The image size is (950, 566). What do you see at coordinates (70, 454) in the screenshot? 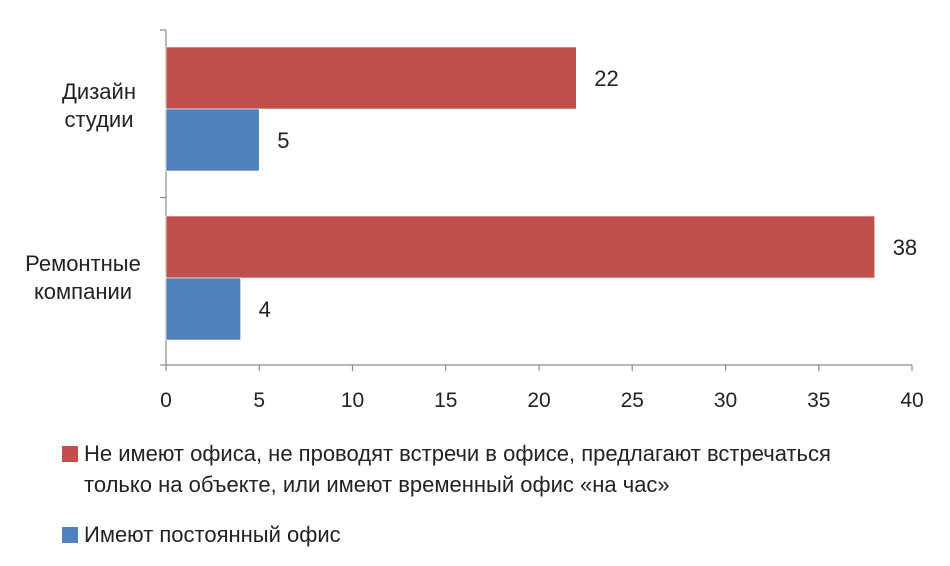
I see `legend-swatch-no-office` at bounding box center [70, 454].